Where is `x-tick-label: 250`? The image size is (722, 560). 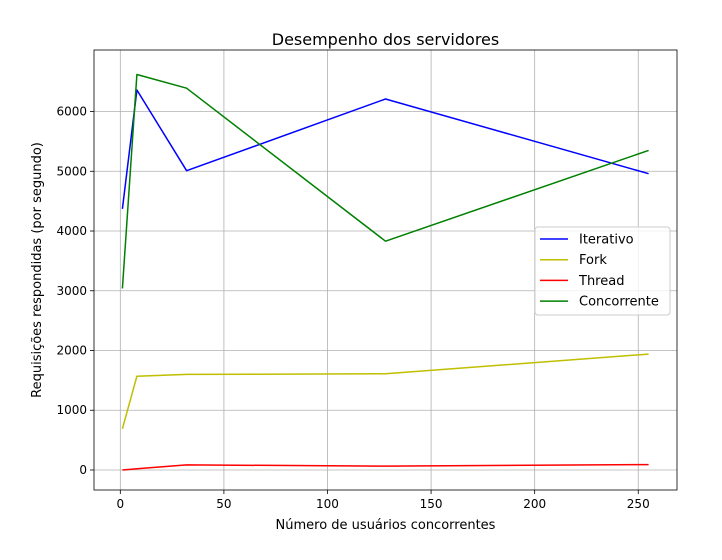 x-tick-label: 250 is located at coordinates (638, 504).